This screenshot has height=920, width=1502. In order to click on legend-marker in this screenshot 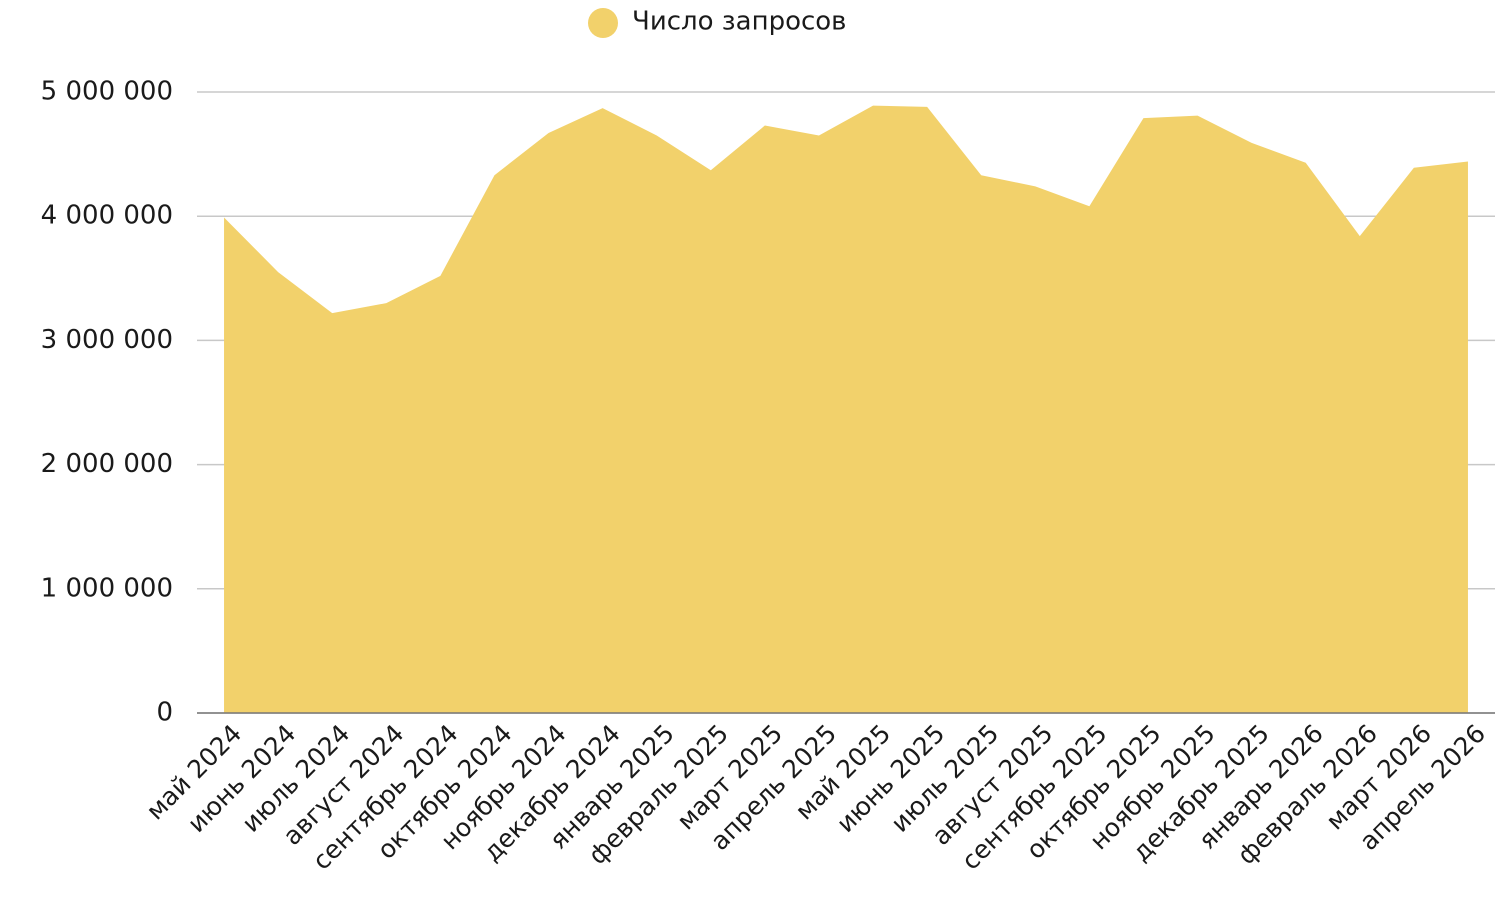, I will do `click(603, 23)`.